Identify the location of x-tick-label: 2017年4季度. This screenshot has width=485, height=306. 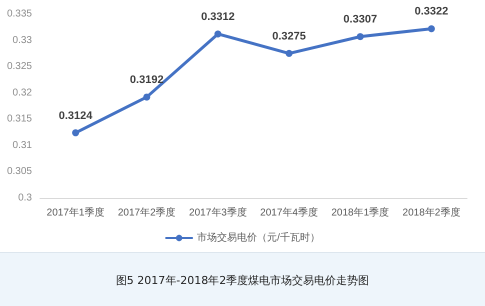
(289, 212).